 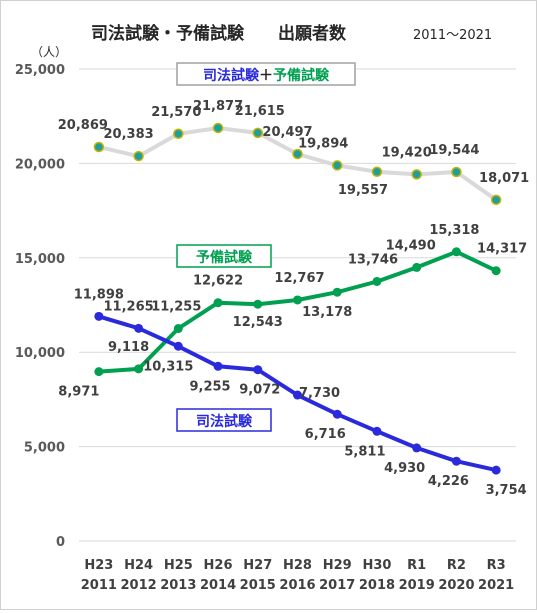 What do you see at coordinates (257, 565) in the screenshot?
I see `x-tick-label-era: H27` at bounding box center [257, 565].